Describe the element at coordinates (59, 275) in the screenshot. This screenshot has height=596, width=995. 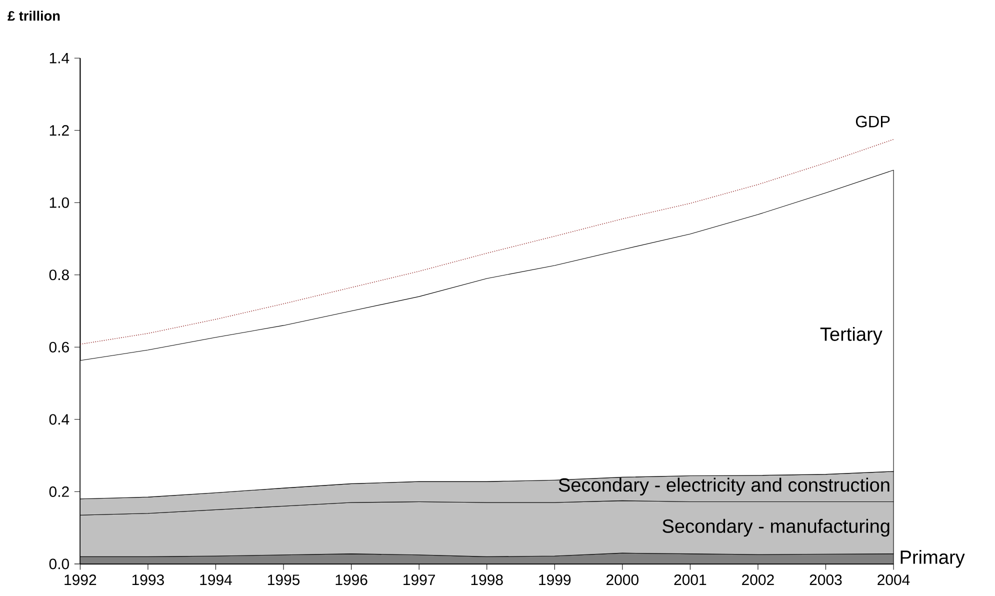
I see `y-tick-label: 0.8` at that location.